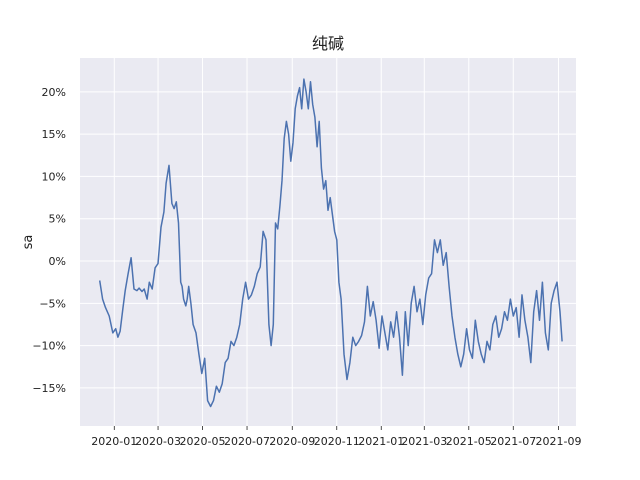 Image resolution: width=640 pixels, height=480 pixels. What do you see at coordinates (49, 388) in the screenshot?
I see `y-tick-label: −15%` at bounding box center [49, 388].